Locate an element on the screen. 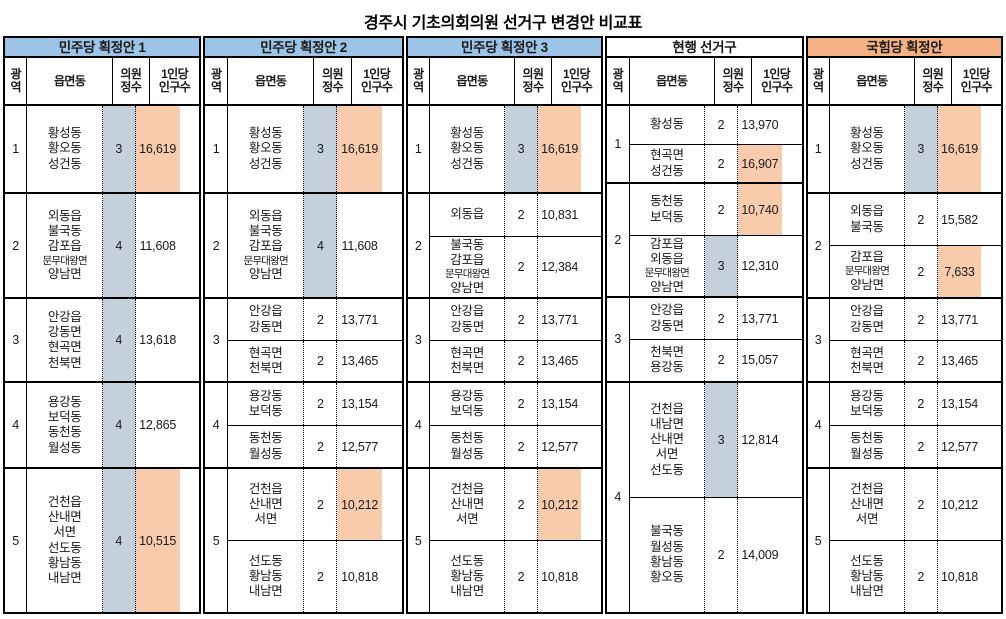 This screenshot has width=1006, height=619. column-header-eupmyeondong: 읍면동 is located at coordinates (872, 81).